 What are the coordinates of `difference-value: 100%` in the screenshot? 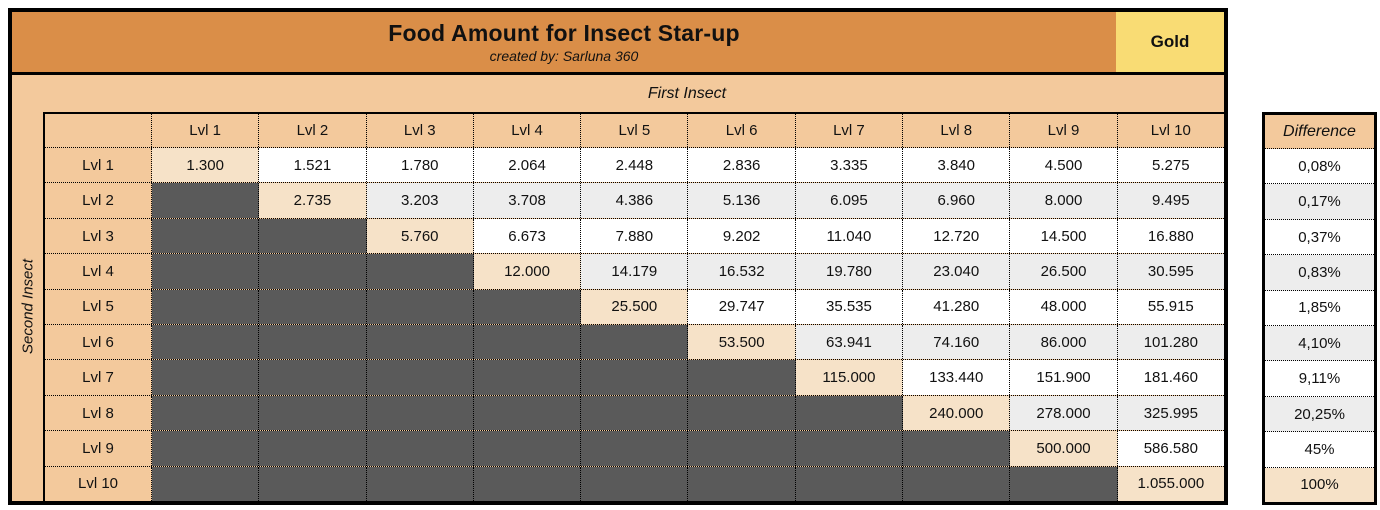 It's located at (1319, 485).